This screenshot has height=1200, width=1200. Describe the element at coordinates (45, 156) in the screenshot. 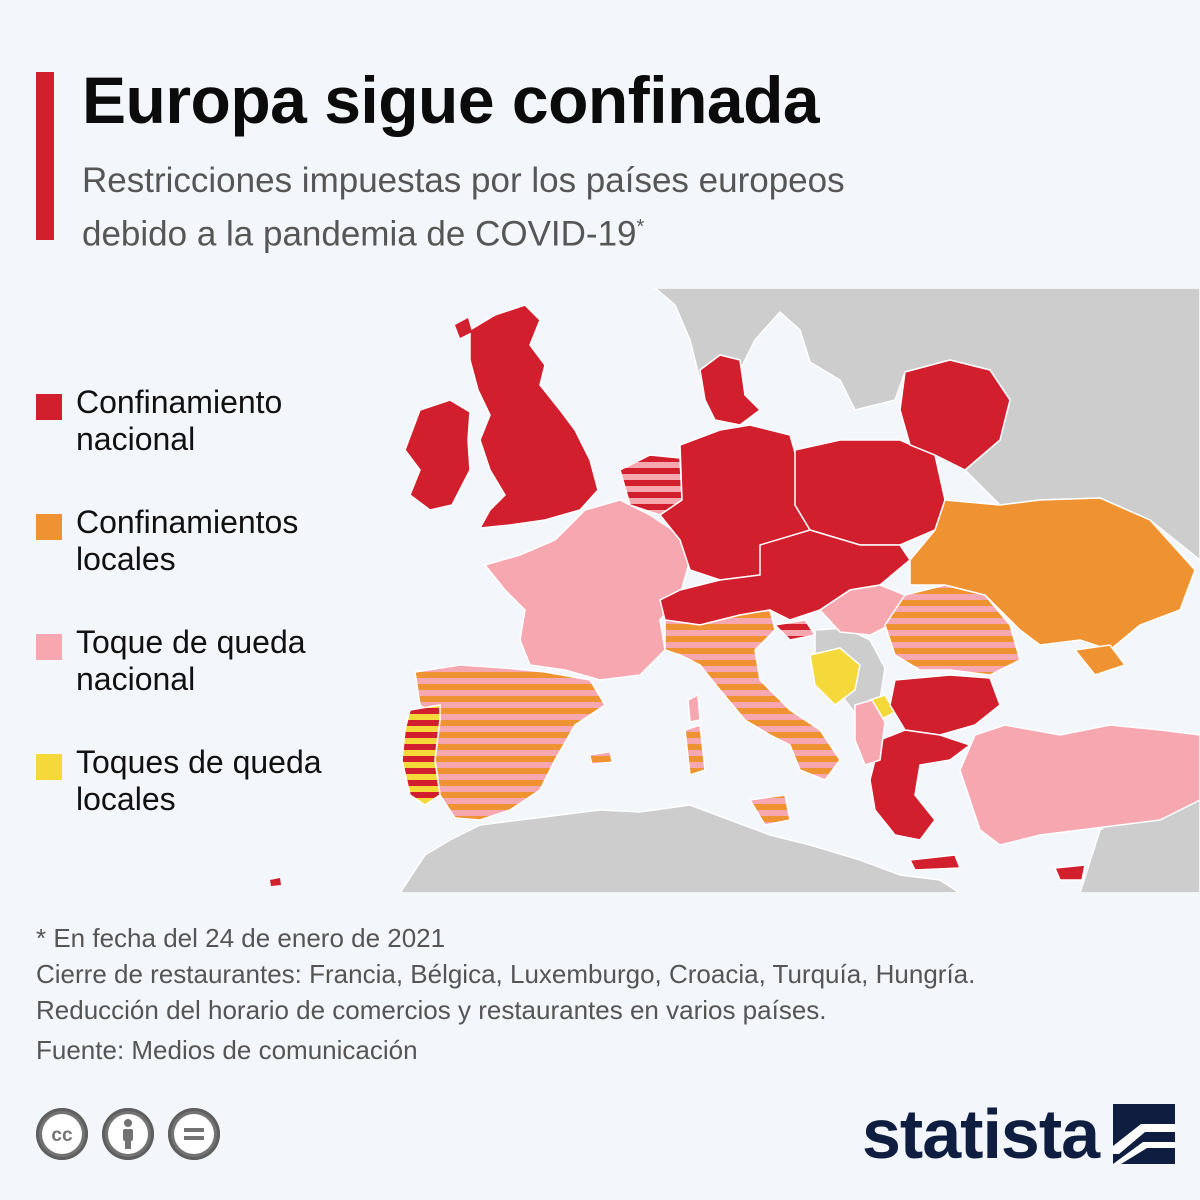

I see `accent-bar` at that location.